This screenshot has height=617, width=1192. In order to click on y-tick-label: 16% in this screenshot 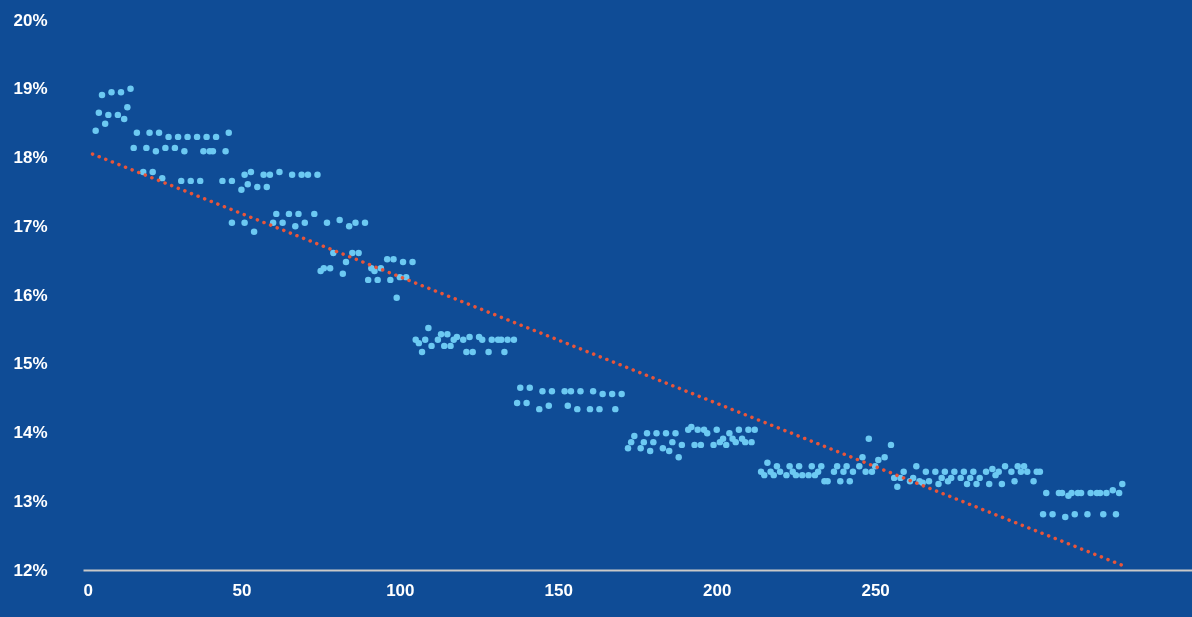, I will do `click(30, 295)`.